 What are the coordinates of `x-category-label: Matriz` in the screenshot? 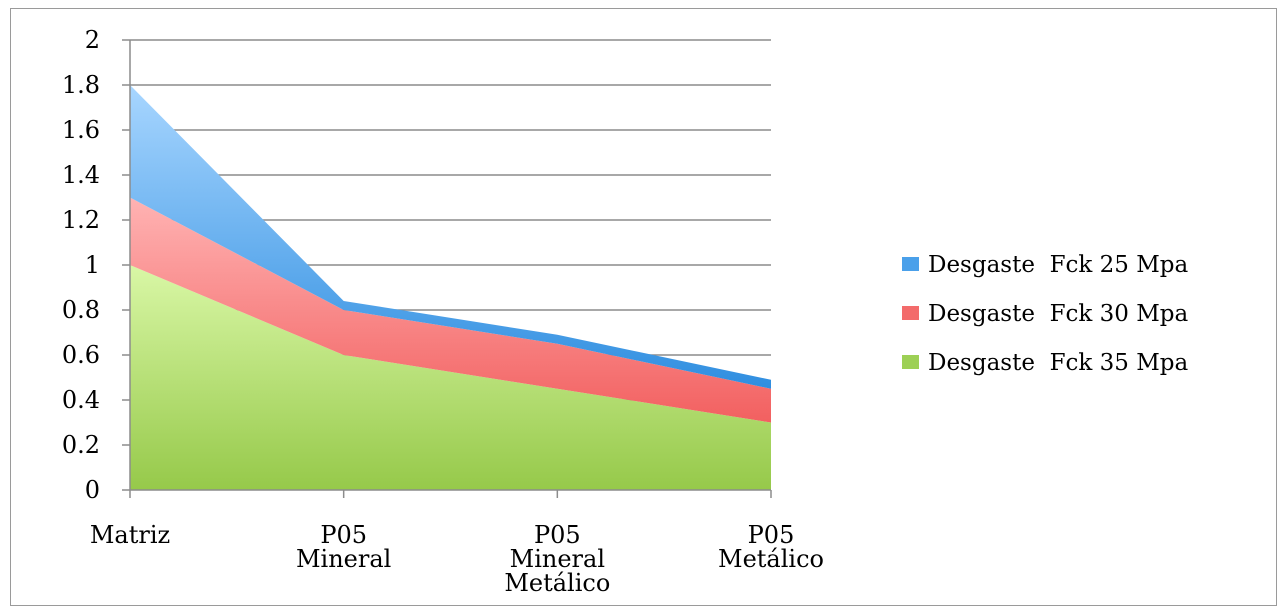 It's located at (130, 535).